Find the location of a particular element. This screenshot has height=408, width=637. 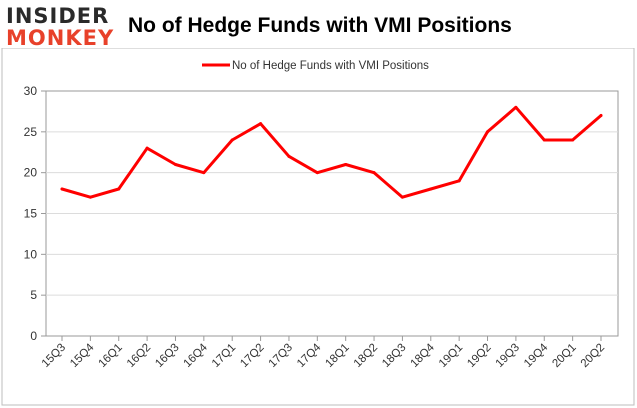

logo-text-top: INSIDER is located at coordinates (58, 16).